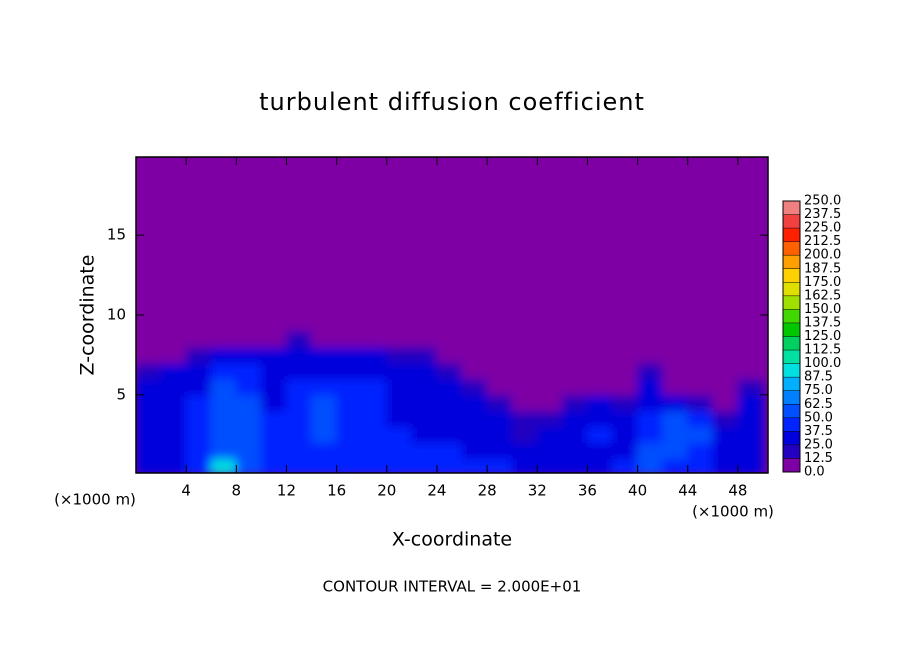 This screenshot has height=658, width=904. I want to click on y-tick-label: 10, so click(116, 315).